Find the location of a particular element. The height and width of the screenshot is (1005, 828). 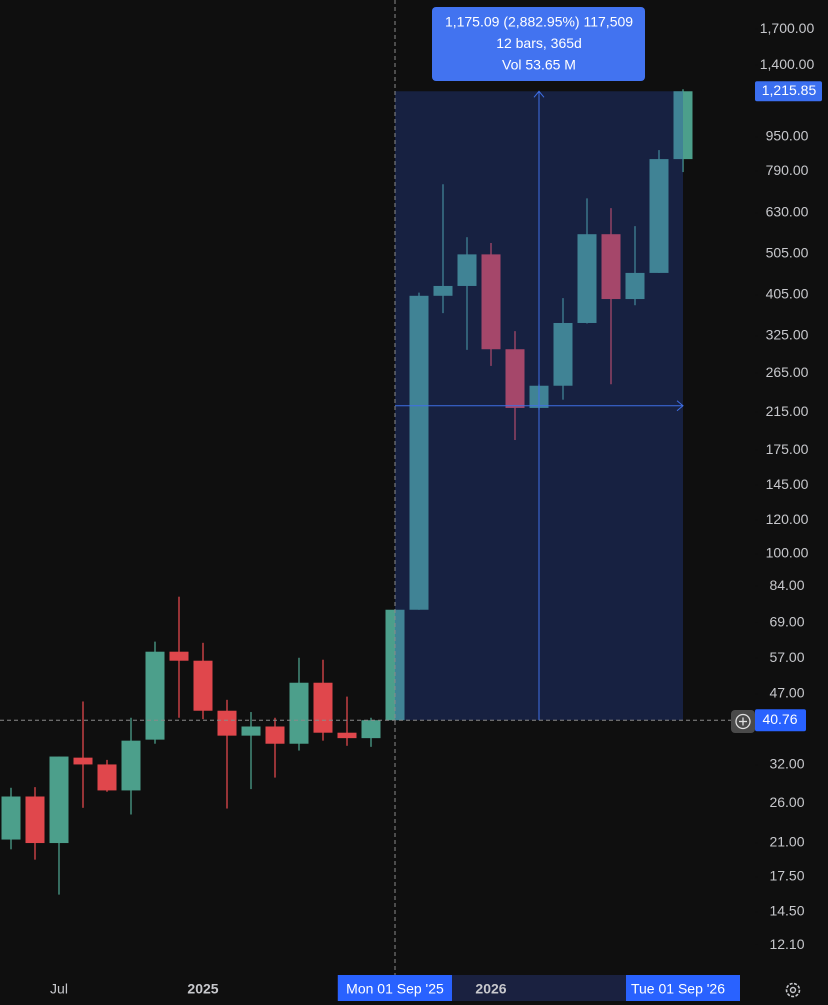

axis-background is located at coordinates (791, 487).